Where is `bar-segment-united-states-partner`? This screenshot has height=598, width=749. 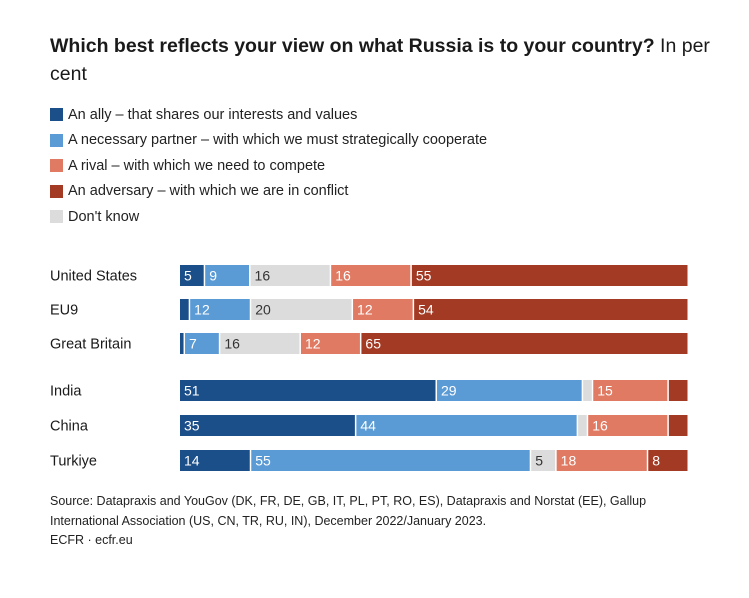 bar-segment-united-states-partner is located at coordinates (227, 275).